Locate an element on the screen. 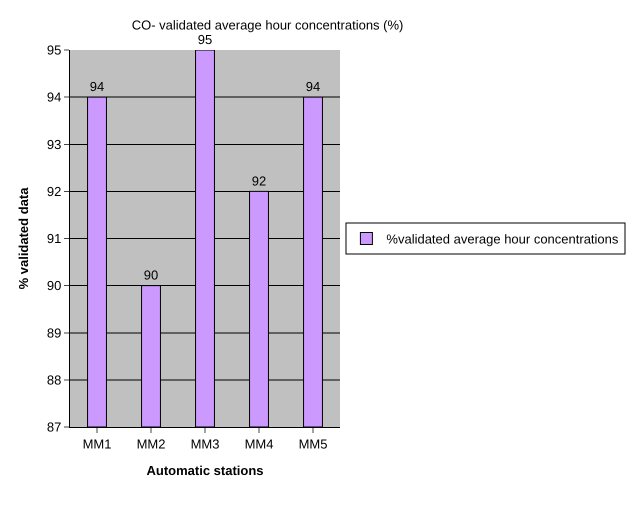  x-tick-label: MM3 is located at coordinates (205, 444).